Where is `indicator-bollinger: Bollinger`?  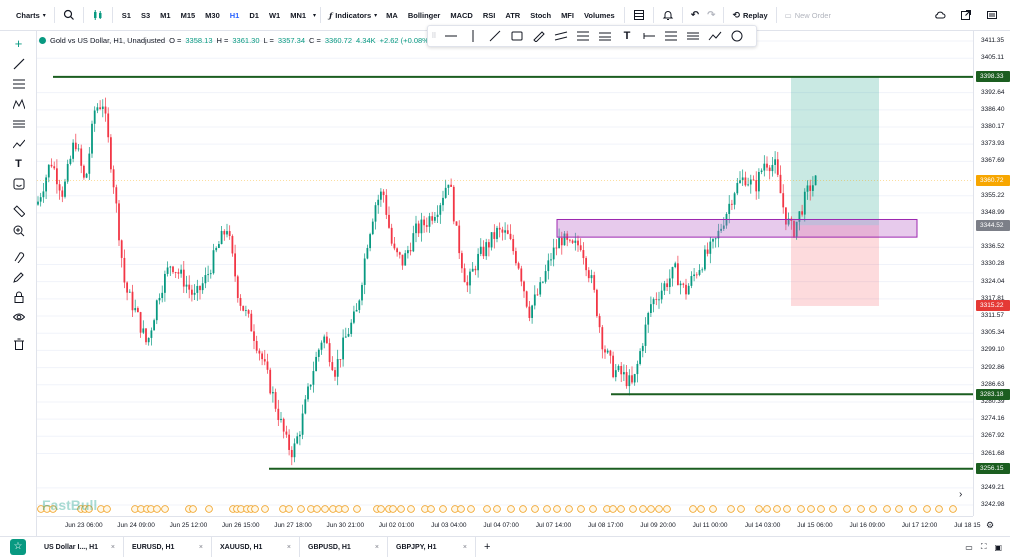
indicator-bollinger: Bollinger is located at coordinates (424, 15).